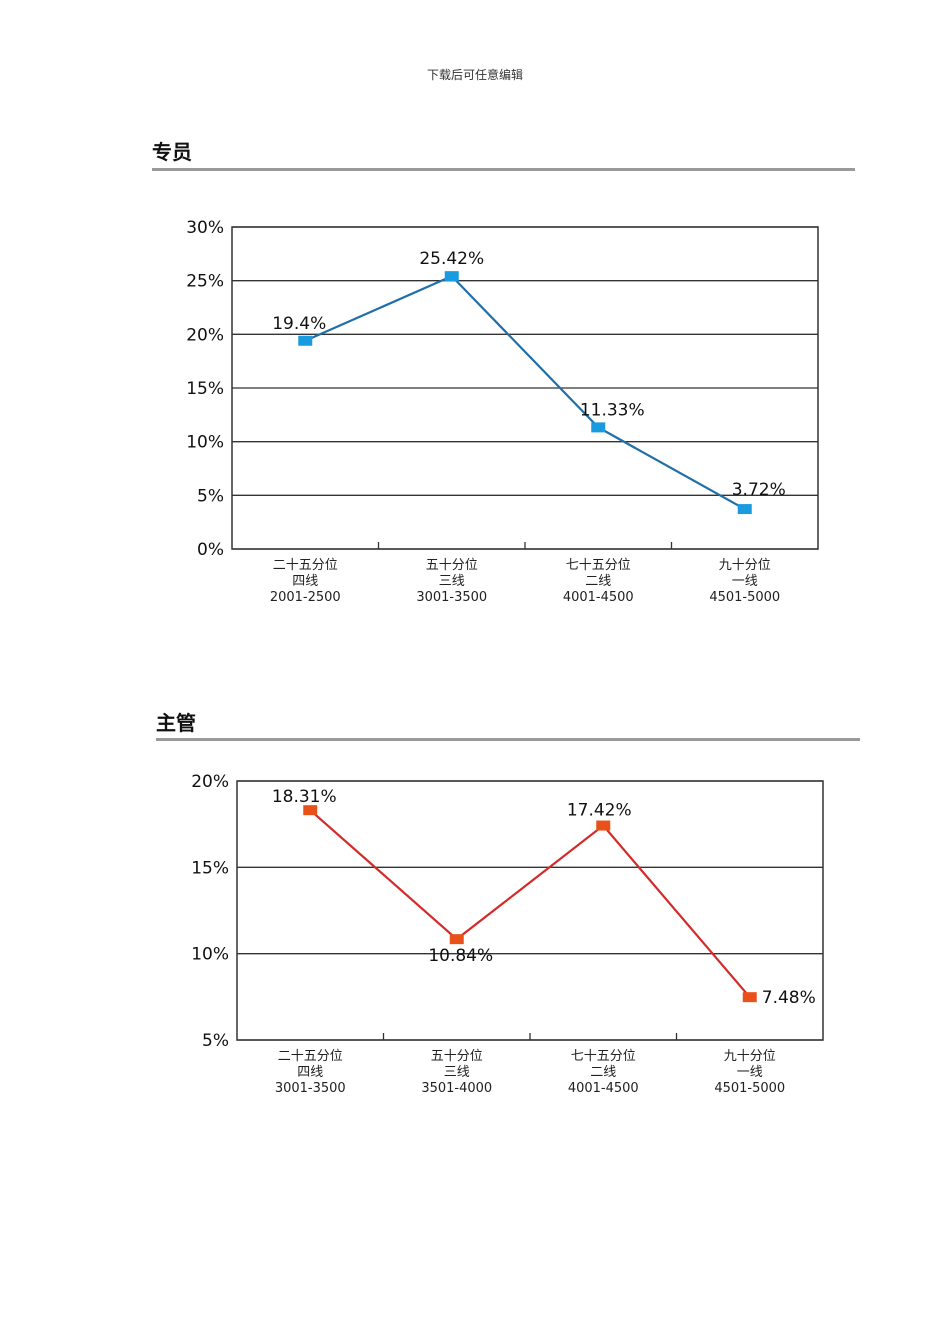 The height and width of the screenshot is (1344, 950). What do you see at coordinates (759, 490) in the screenshot?
I see `data-label: 3.72%` at bounding box center [759, 490].